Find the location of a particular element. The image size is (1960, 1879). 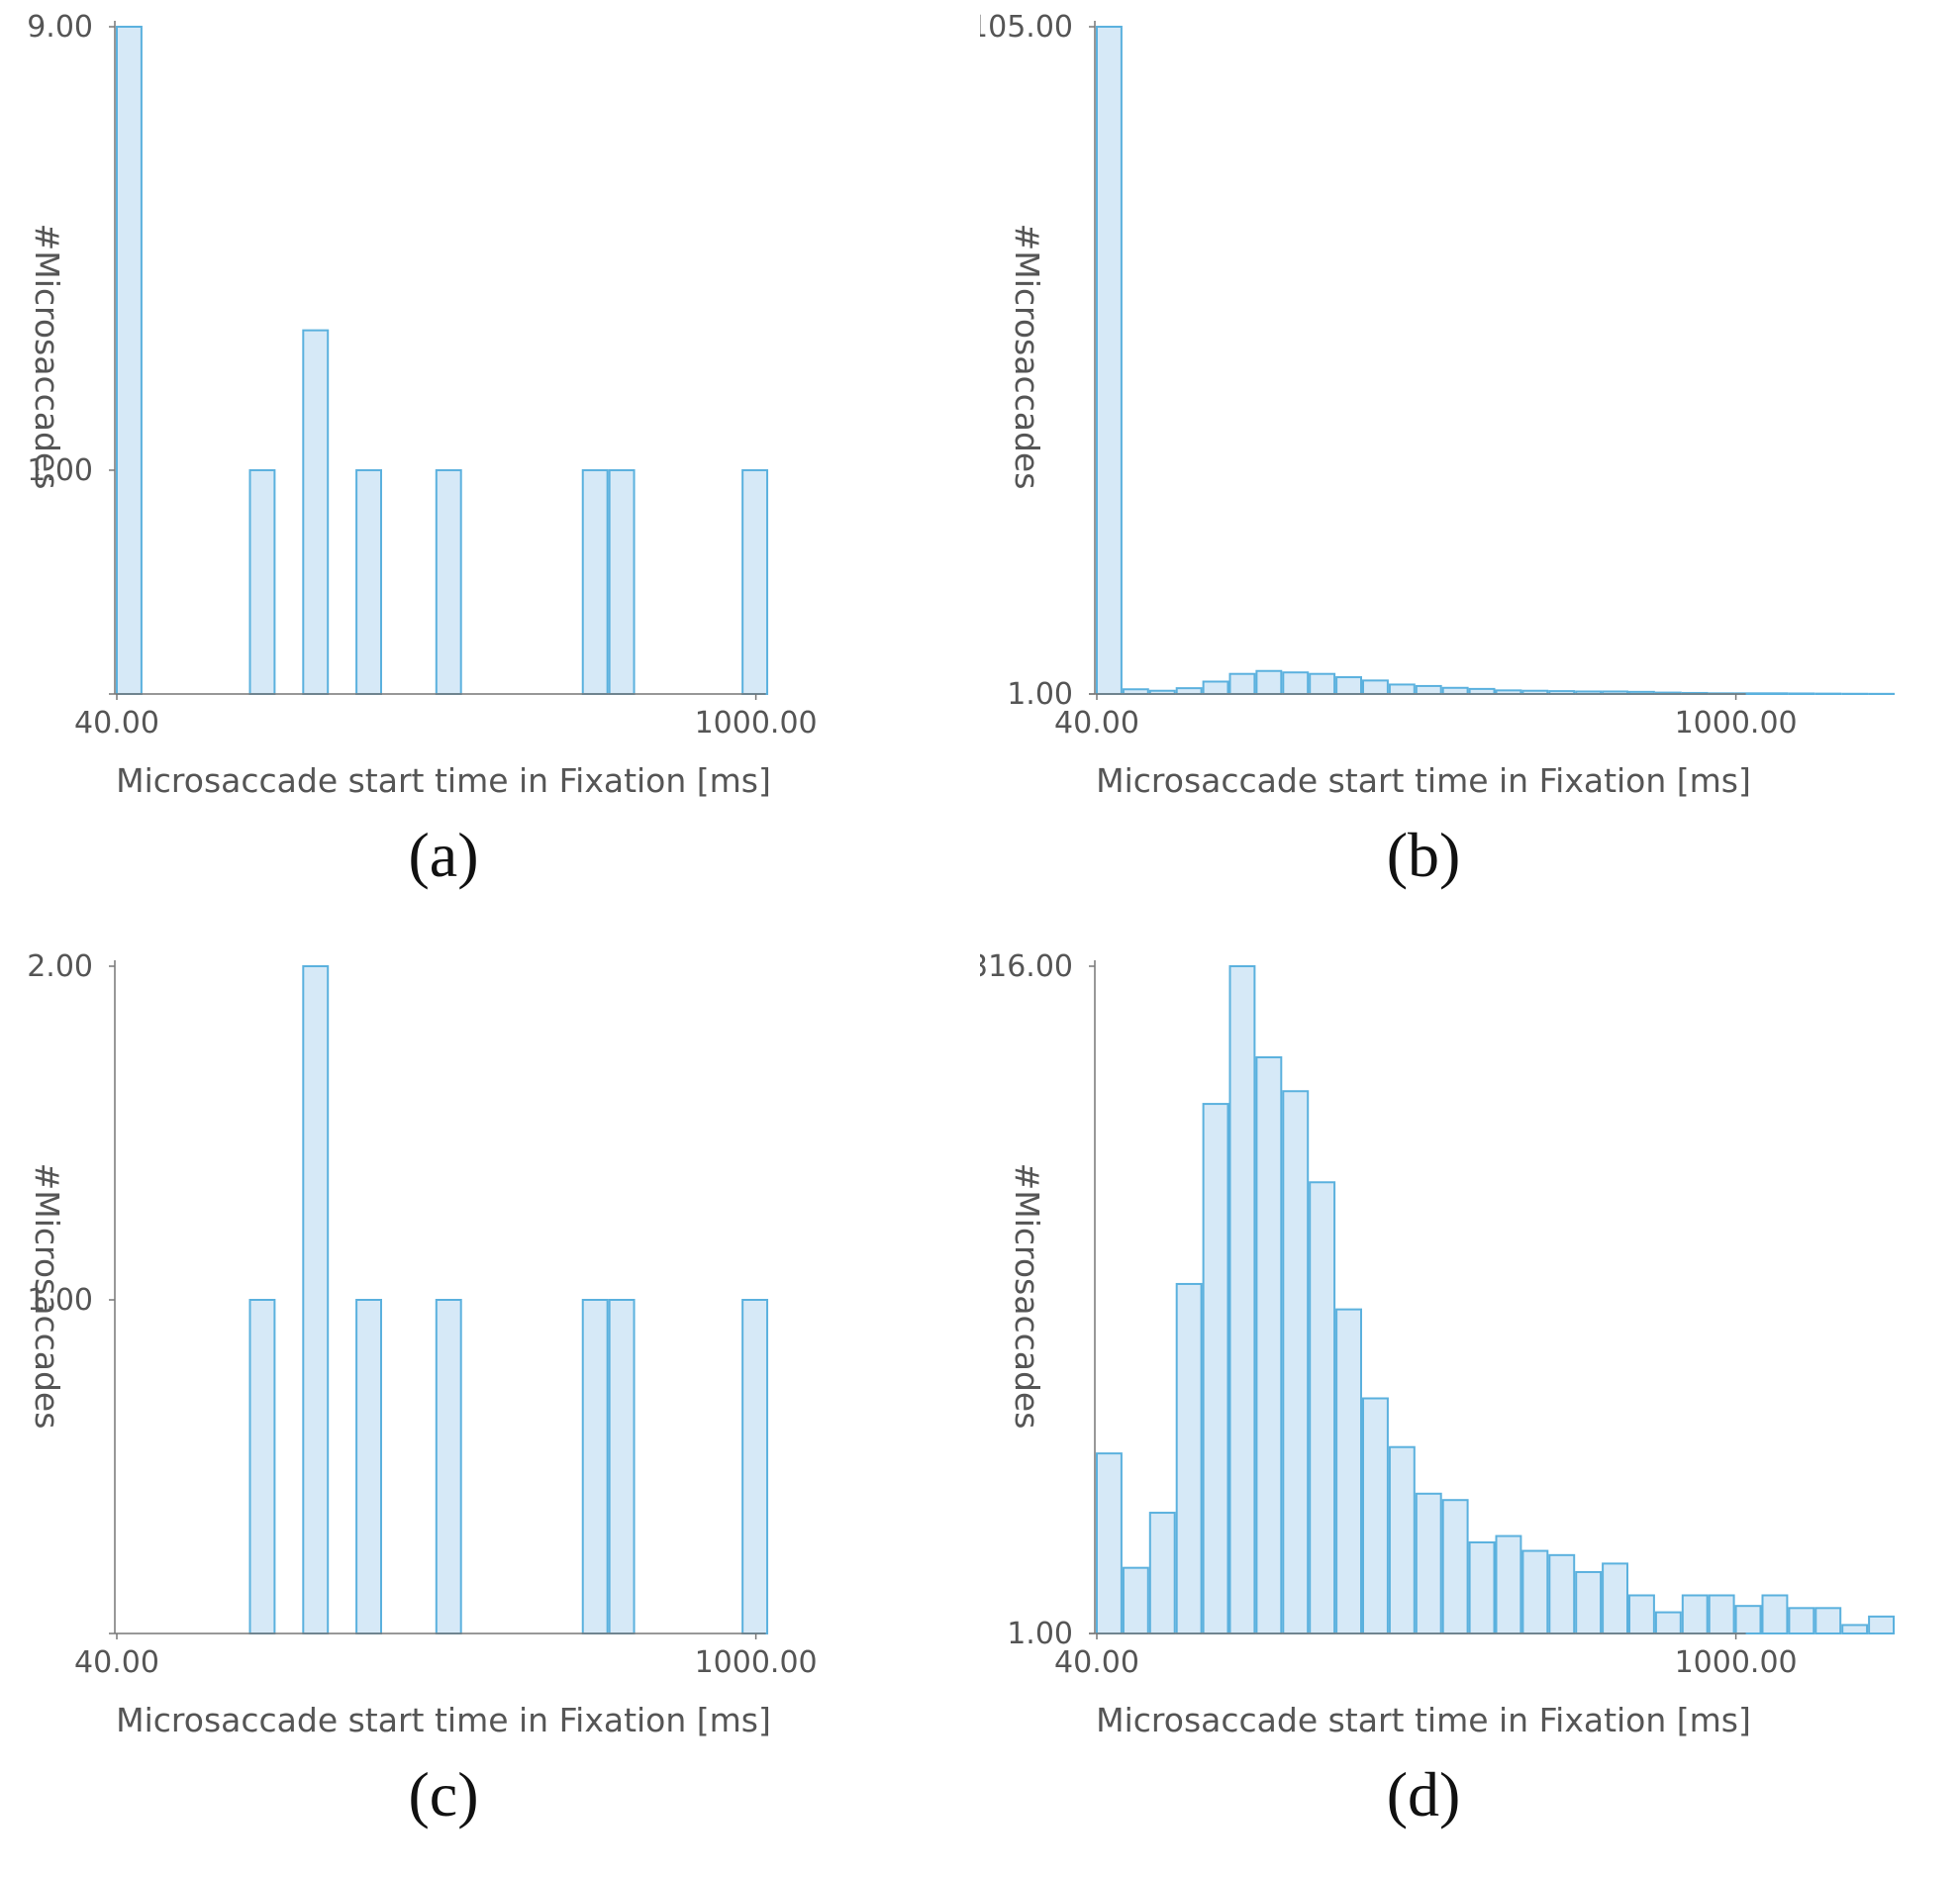

panel-caption: (b) is located at coordinates (1424, 855).